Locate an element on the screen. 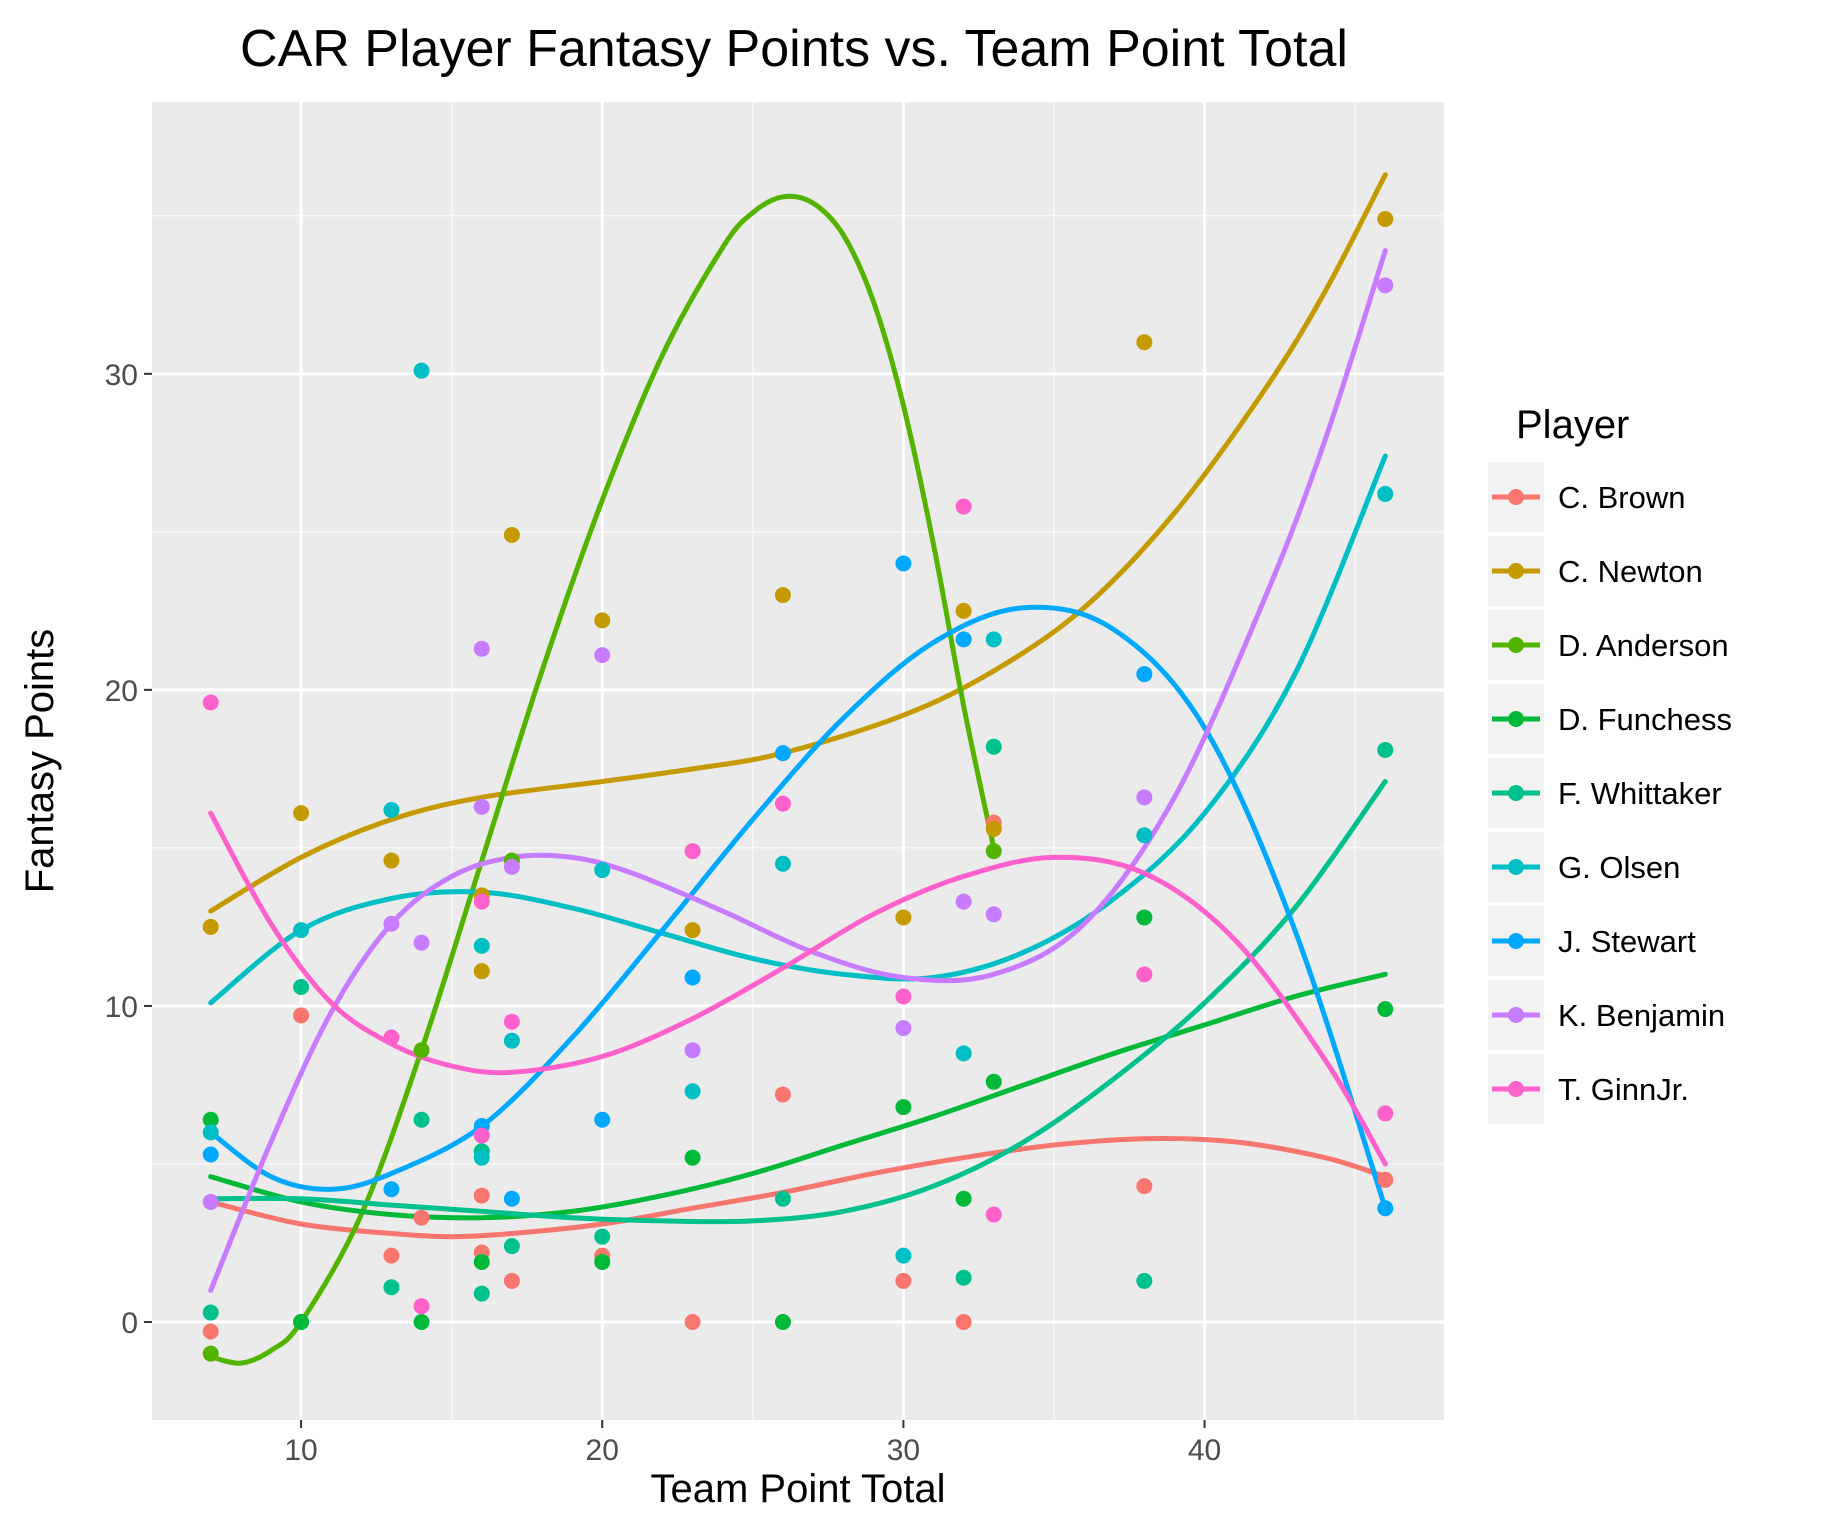  legend-label-g-olsen: G. Olsen is located at coordinates (1619, 867).